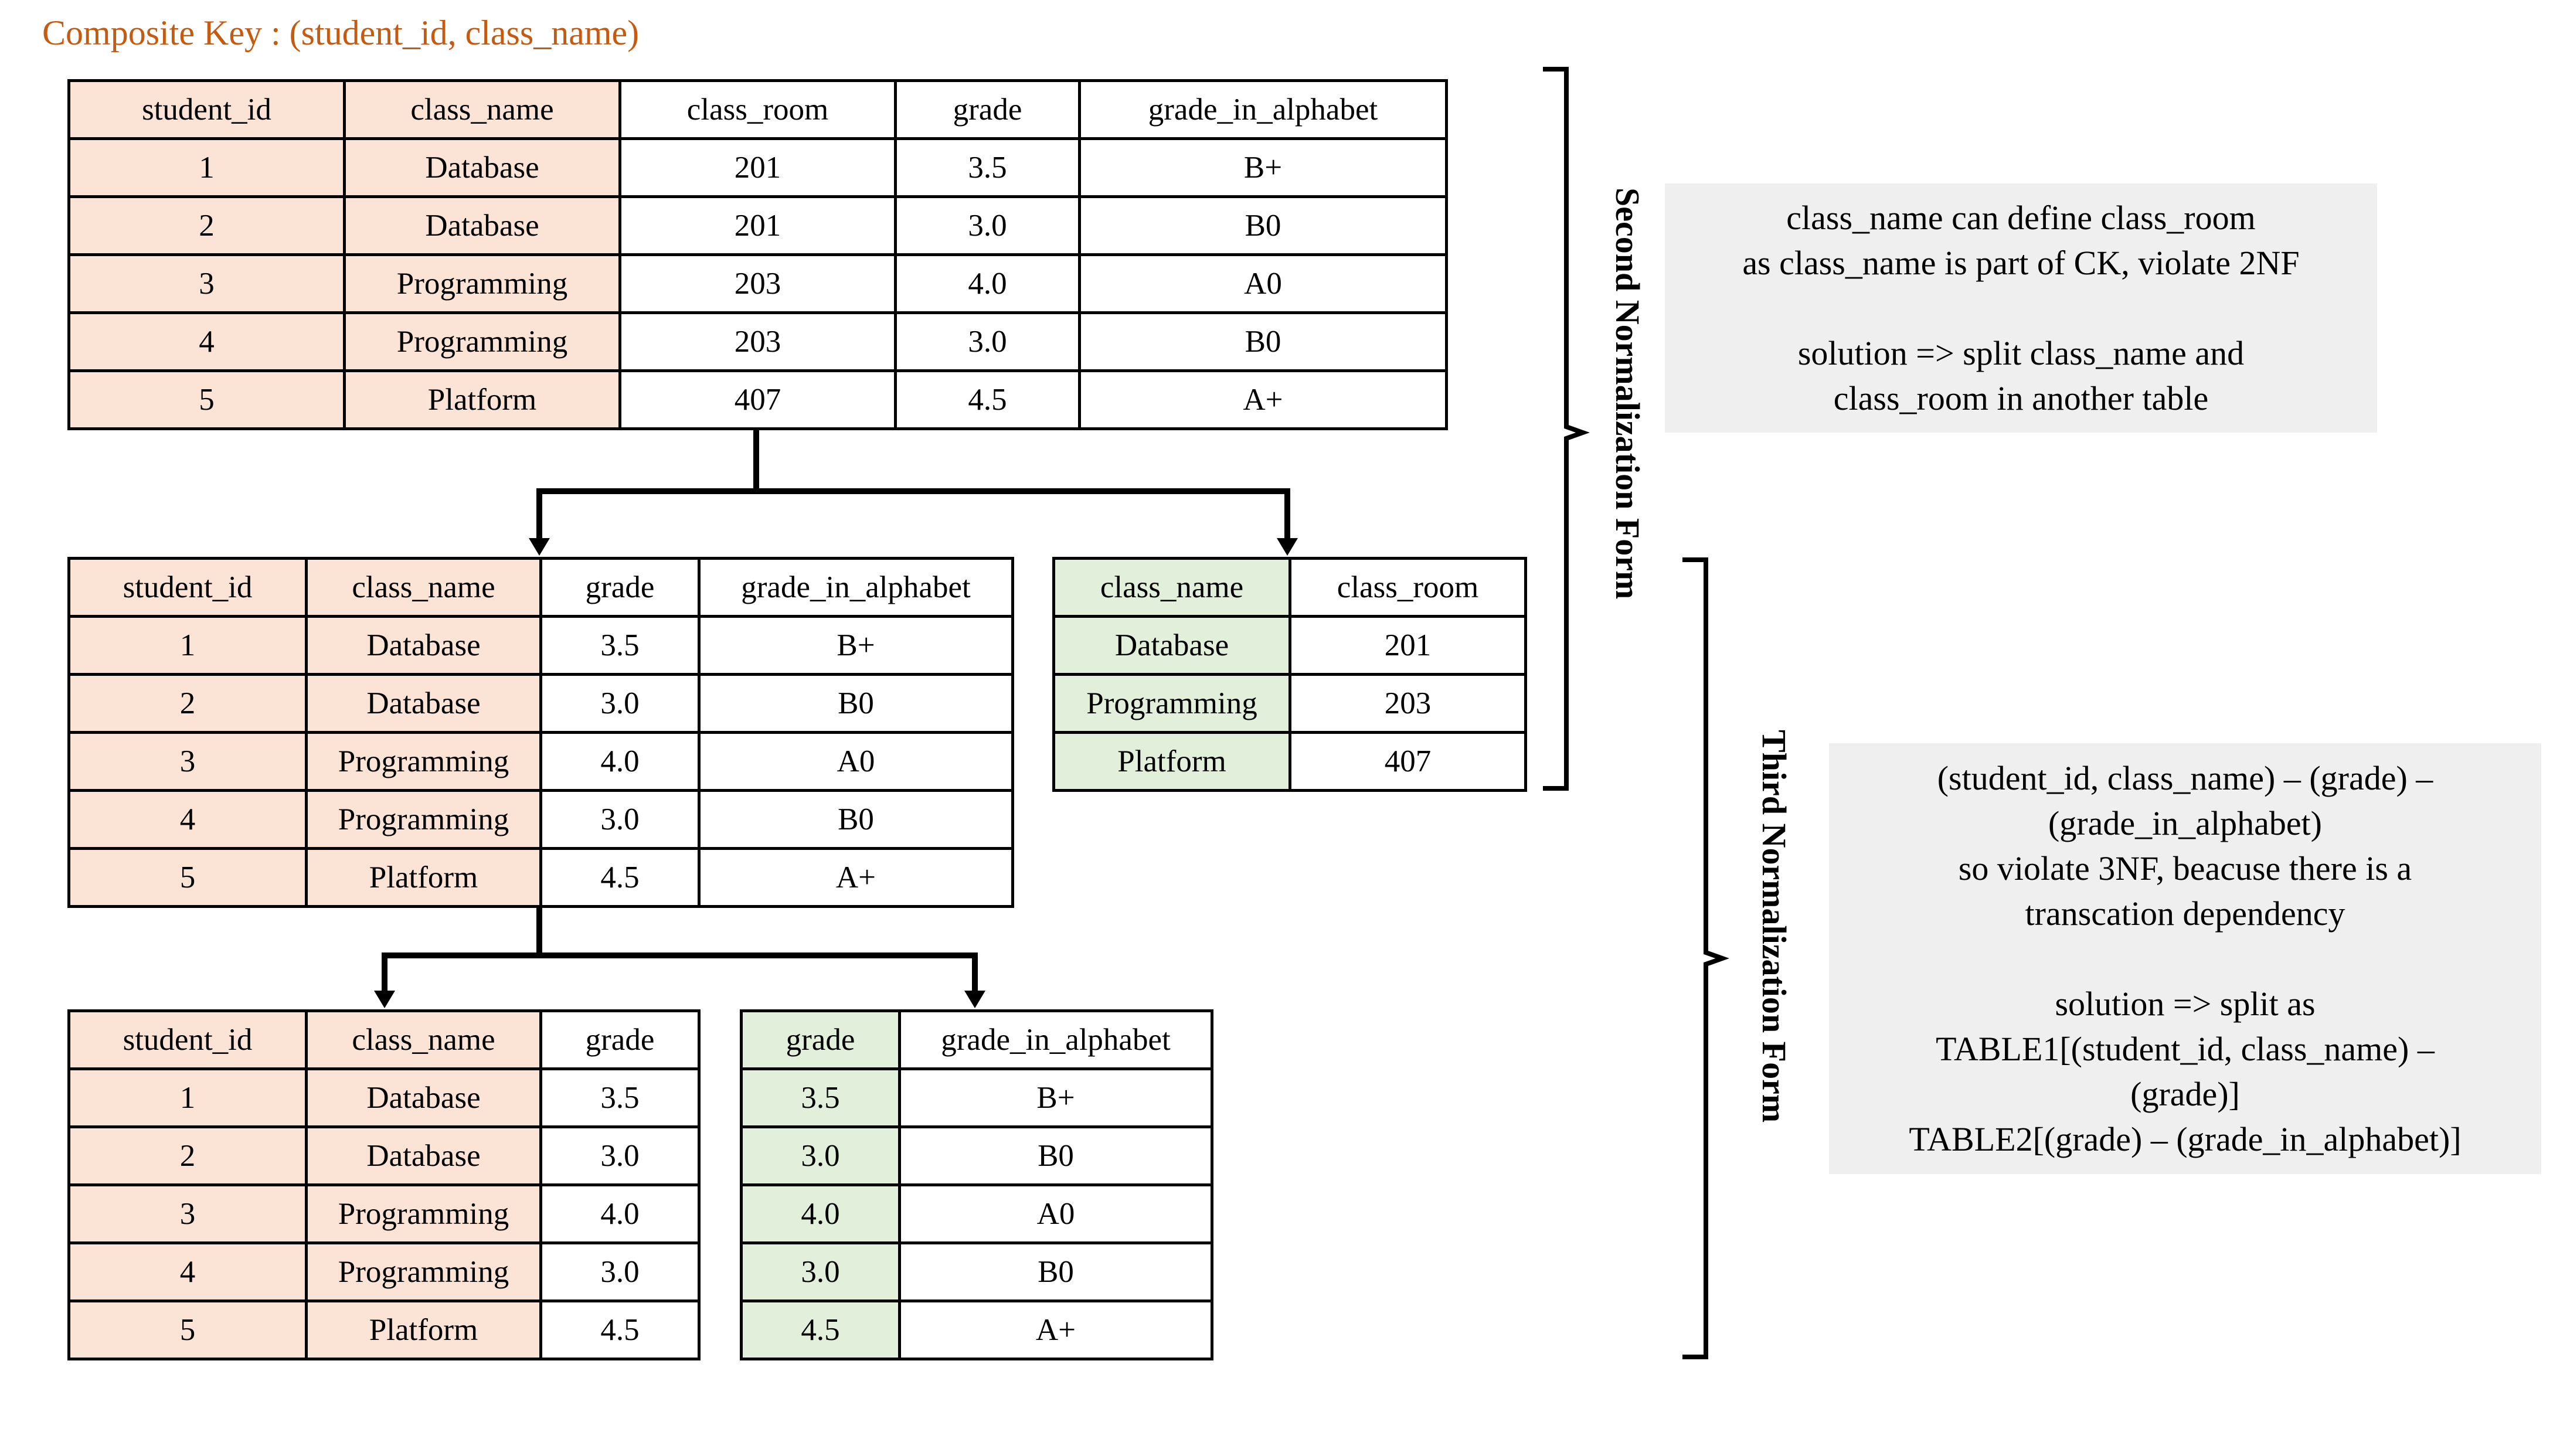 The image size is (2560, 1456). I want to click on table-row: Database 201, so click(1290, 645).